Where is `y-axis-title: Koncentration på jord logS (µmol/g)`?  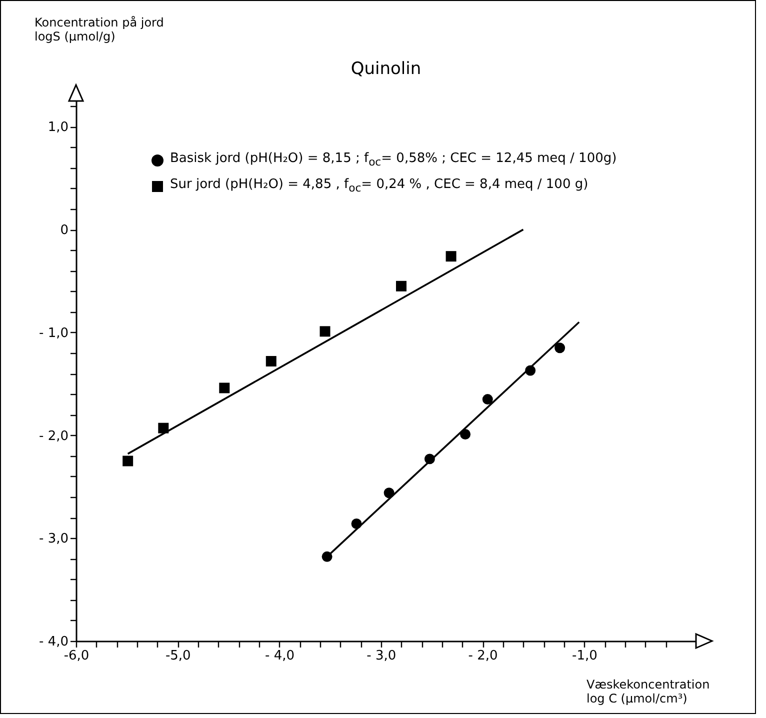 y-axis-title: Koncentration på jord logS (µmol/g) is located at coordinates (99, 30).